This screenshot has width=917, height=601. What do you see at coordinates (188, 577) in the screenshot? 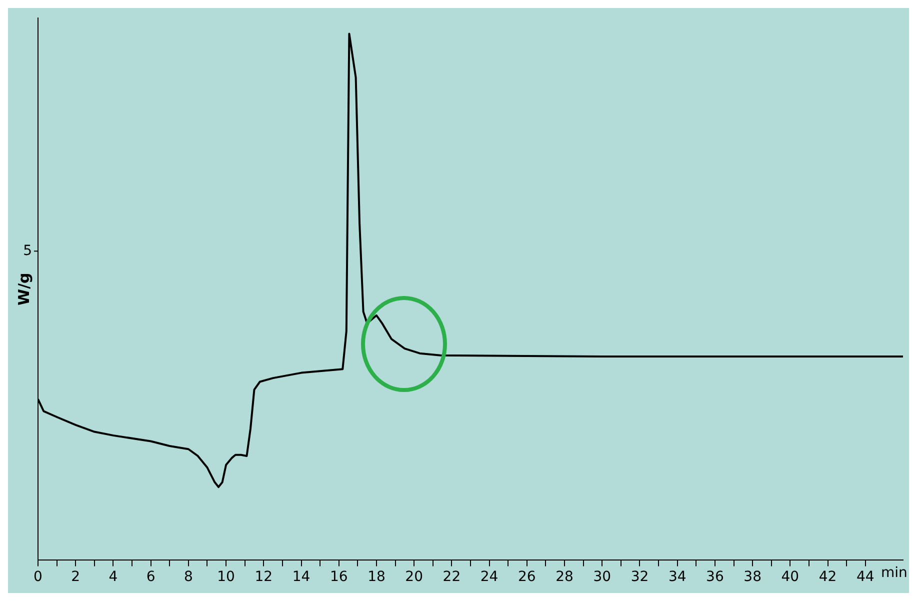
I see `x-tick-label: 8` at bounding box center [188, 577].